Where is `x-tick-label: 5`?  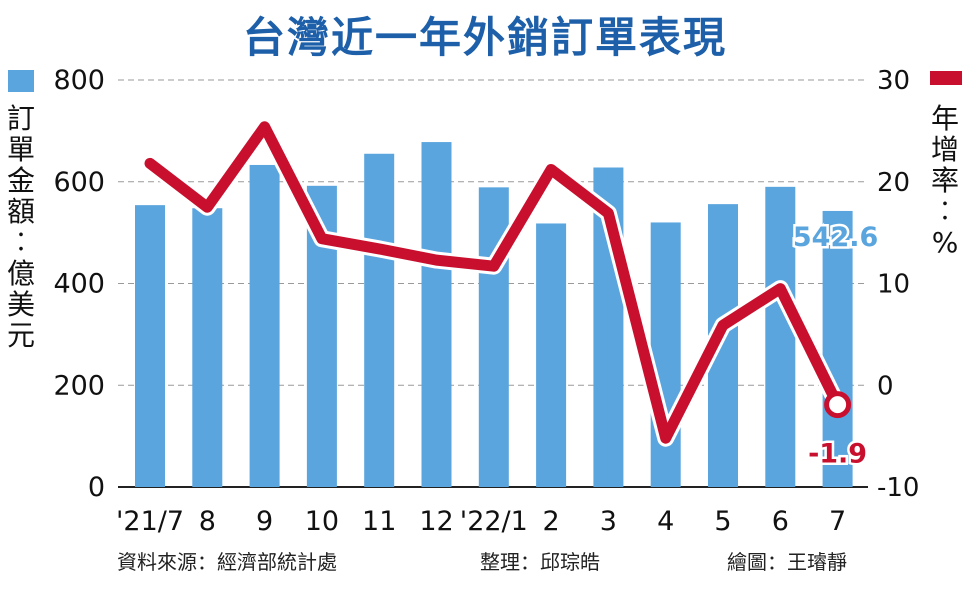 x-tick-label: 5 is located at coordinates (722, 521).